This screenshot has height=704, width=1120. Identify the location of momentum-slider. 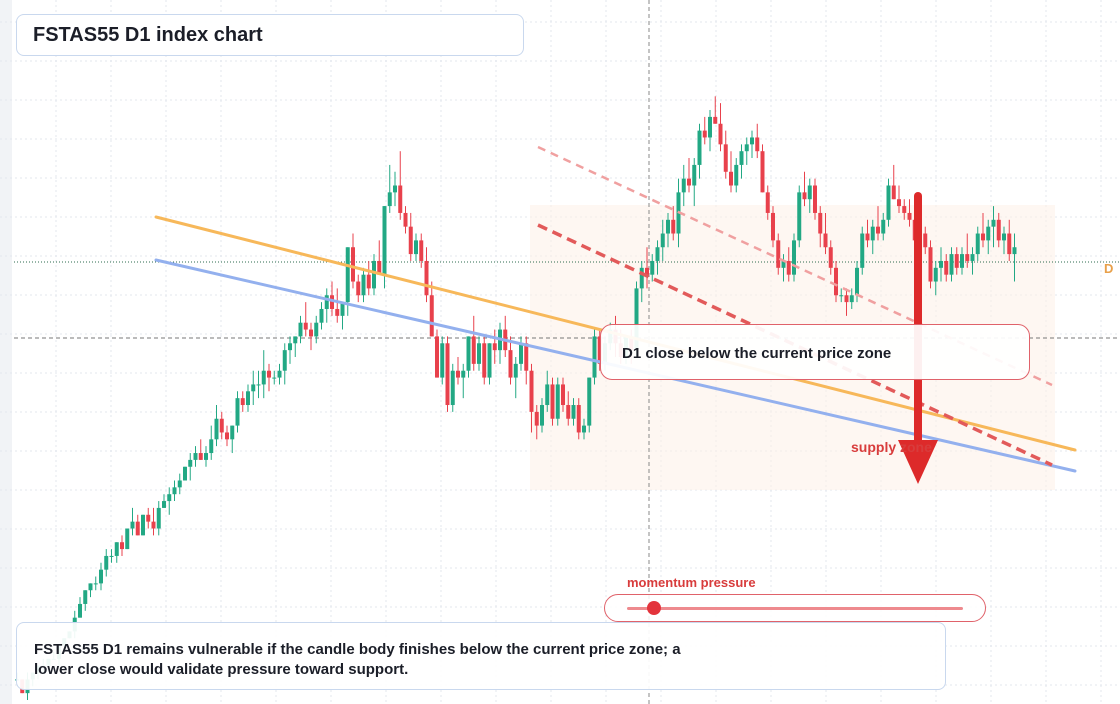
(795, 608).